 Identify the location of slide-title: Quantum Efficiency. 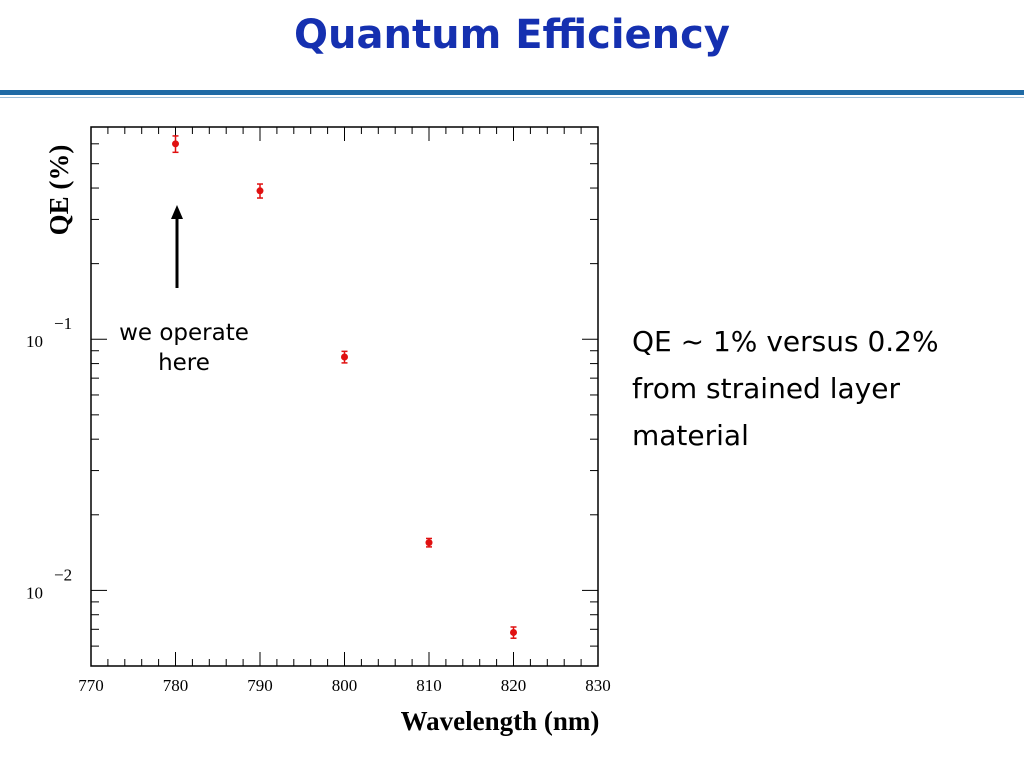
(512, 35).